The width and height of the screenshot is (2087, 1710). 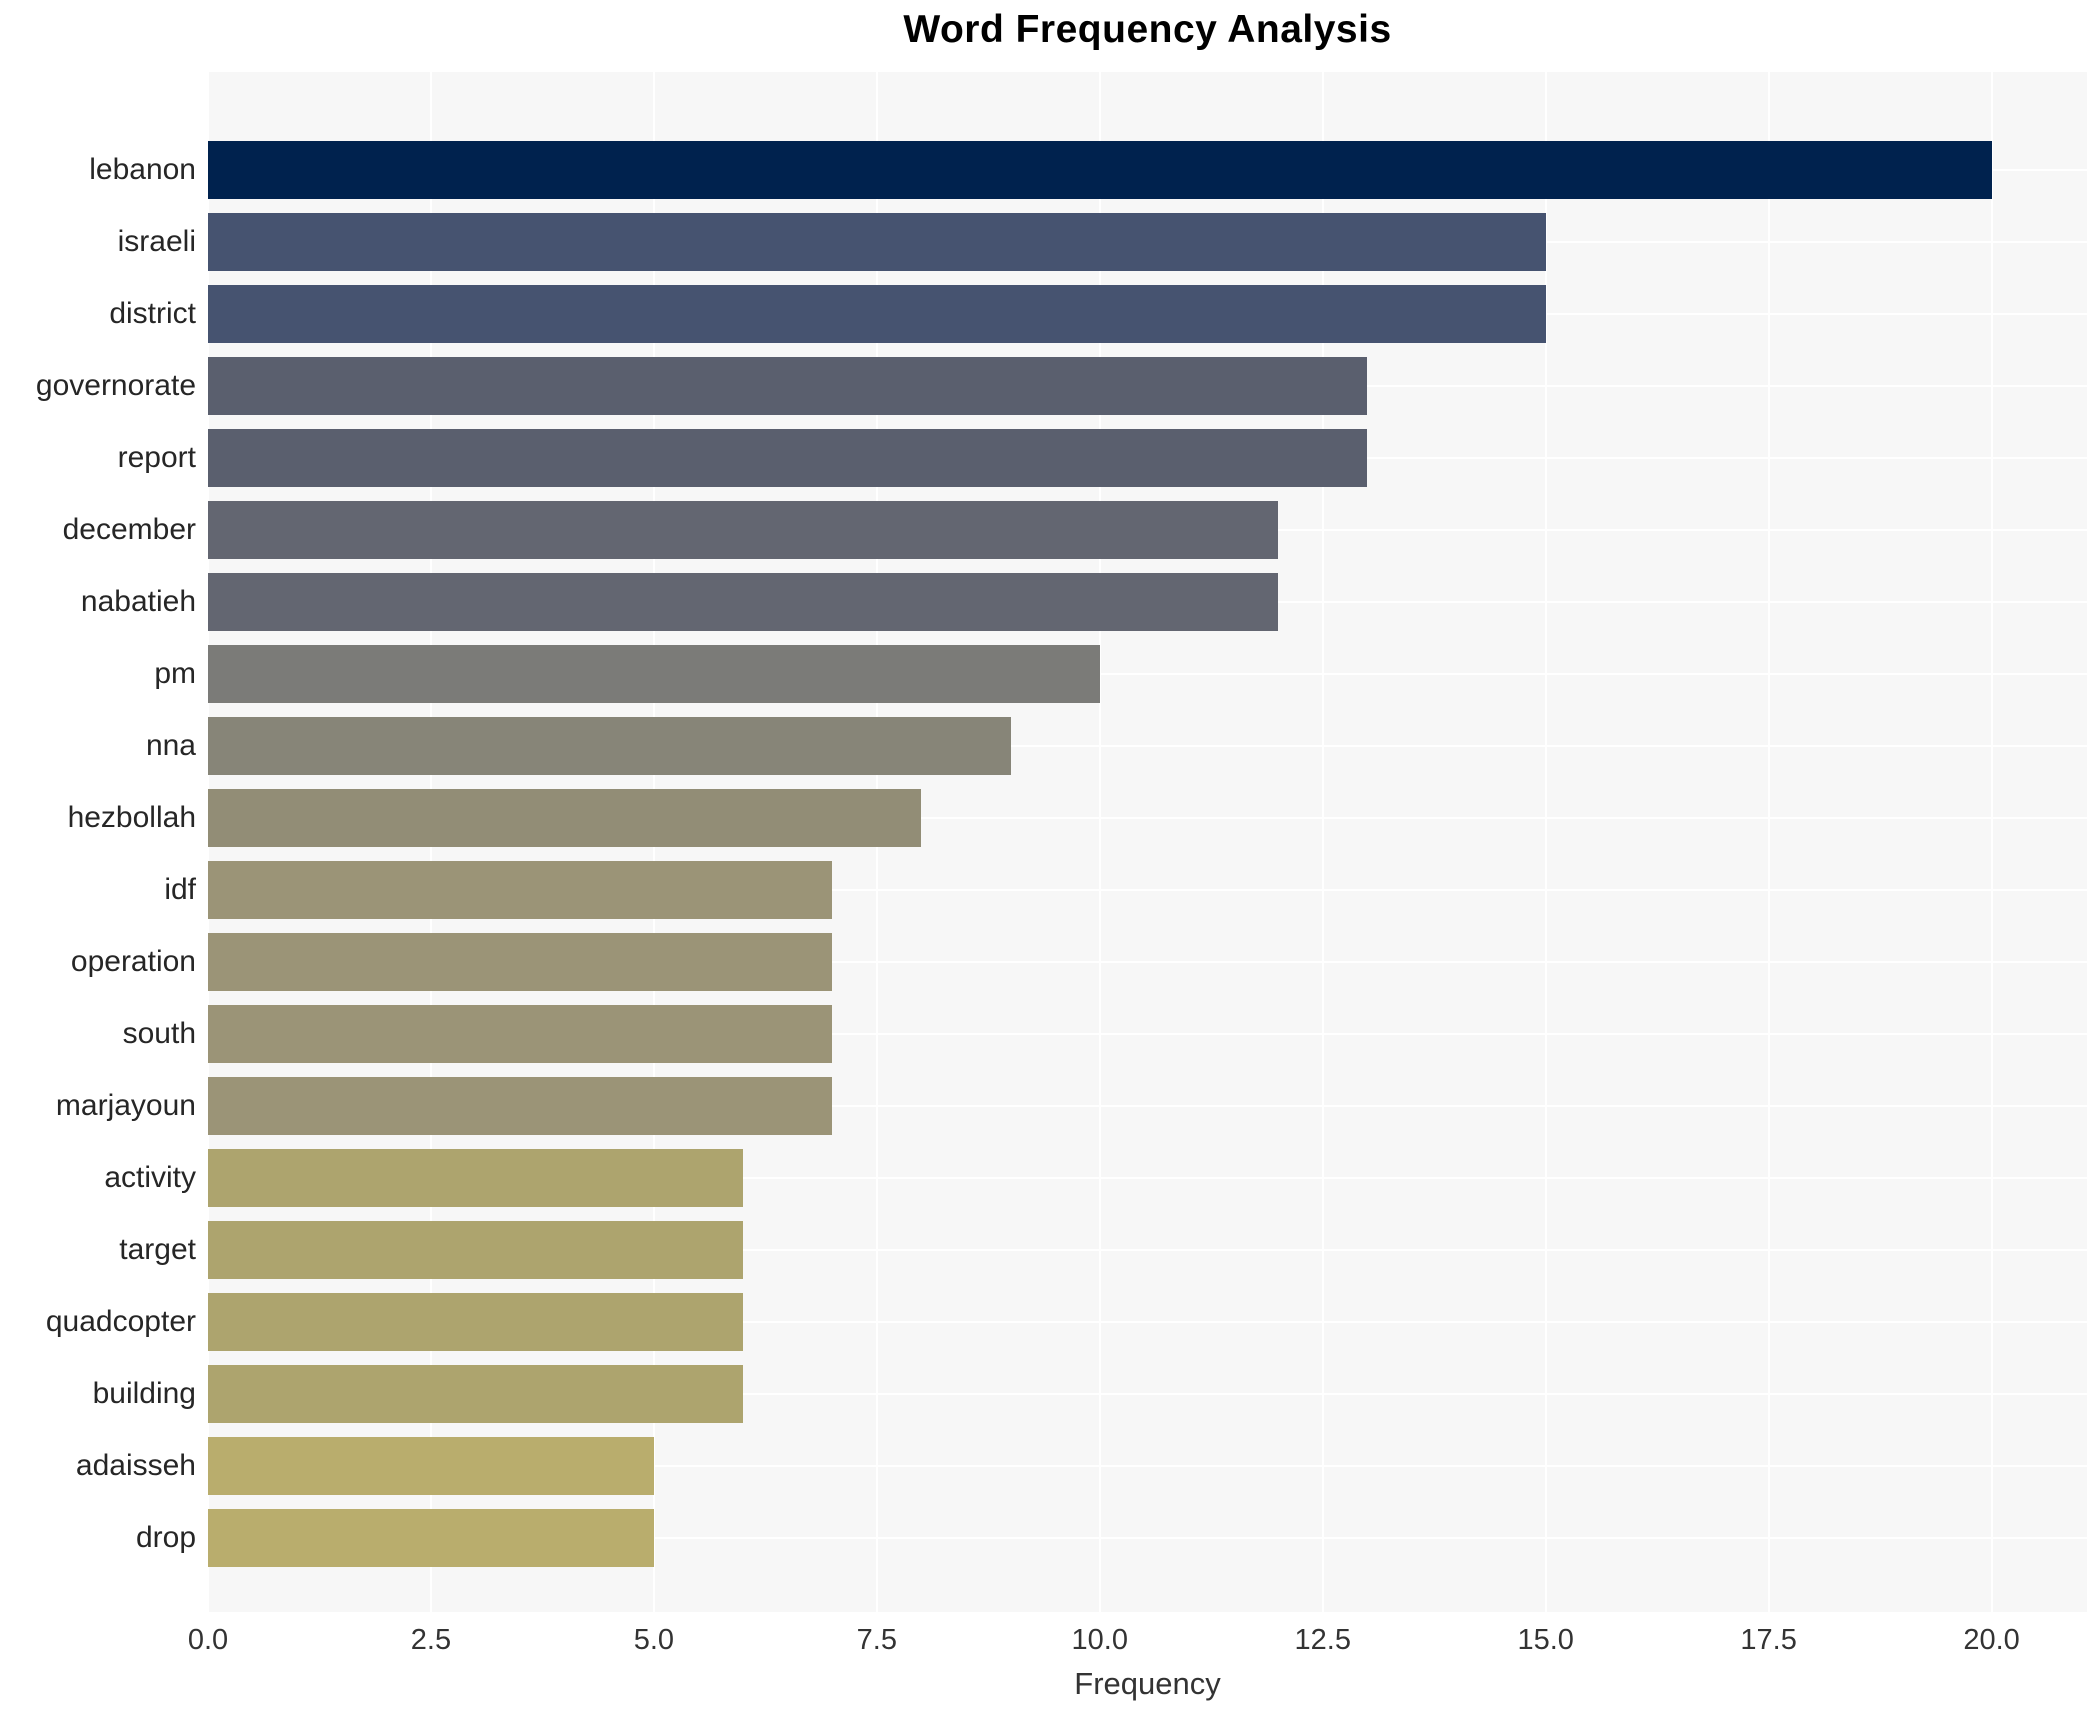 I want to click on x-tick-label: 12.5, so click(x=1322, y=1640).